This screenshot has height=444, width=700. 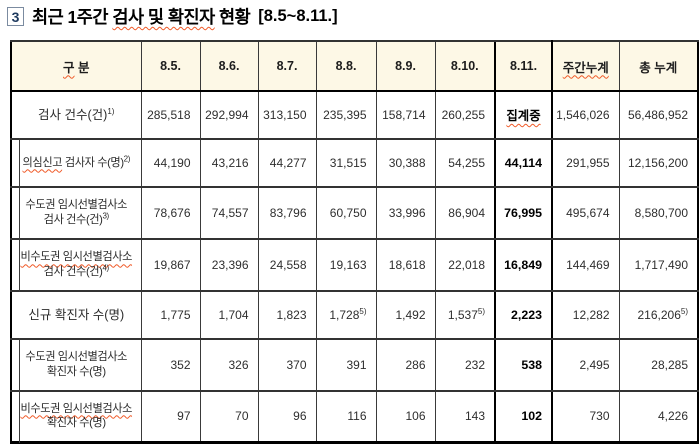 I want to click on cell-text: 291,955, so click(x=588, y=163).